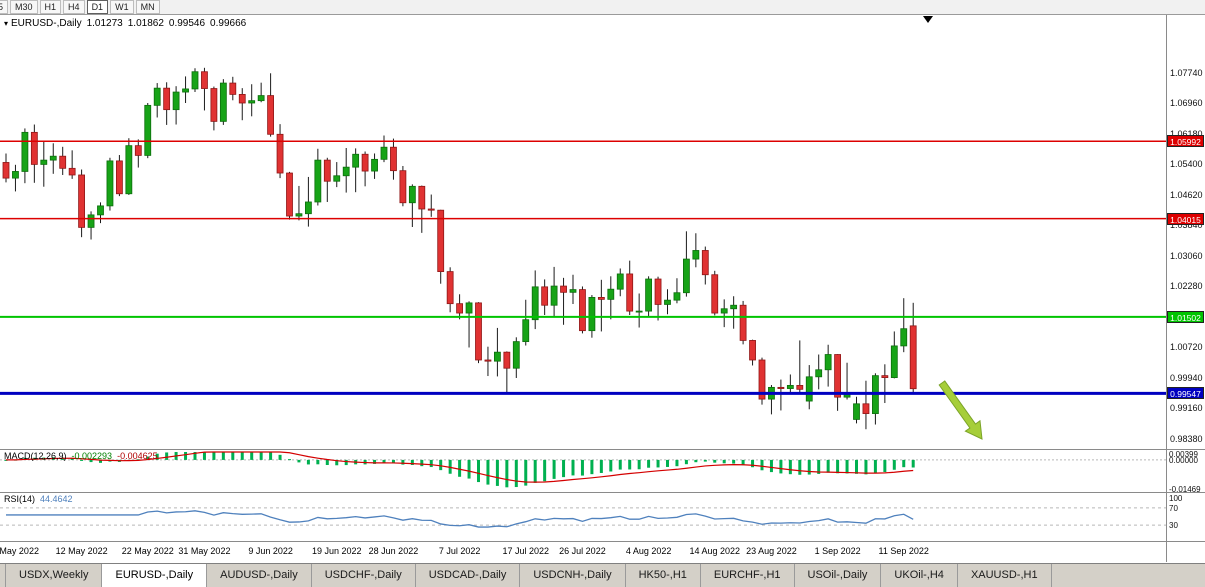 The height and width of the screenshot is (587, 1205). I want to click on rsi-title: RSI(14), so click(20, 499).